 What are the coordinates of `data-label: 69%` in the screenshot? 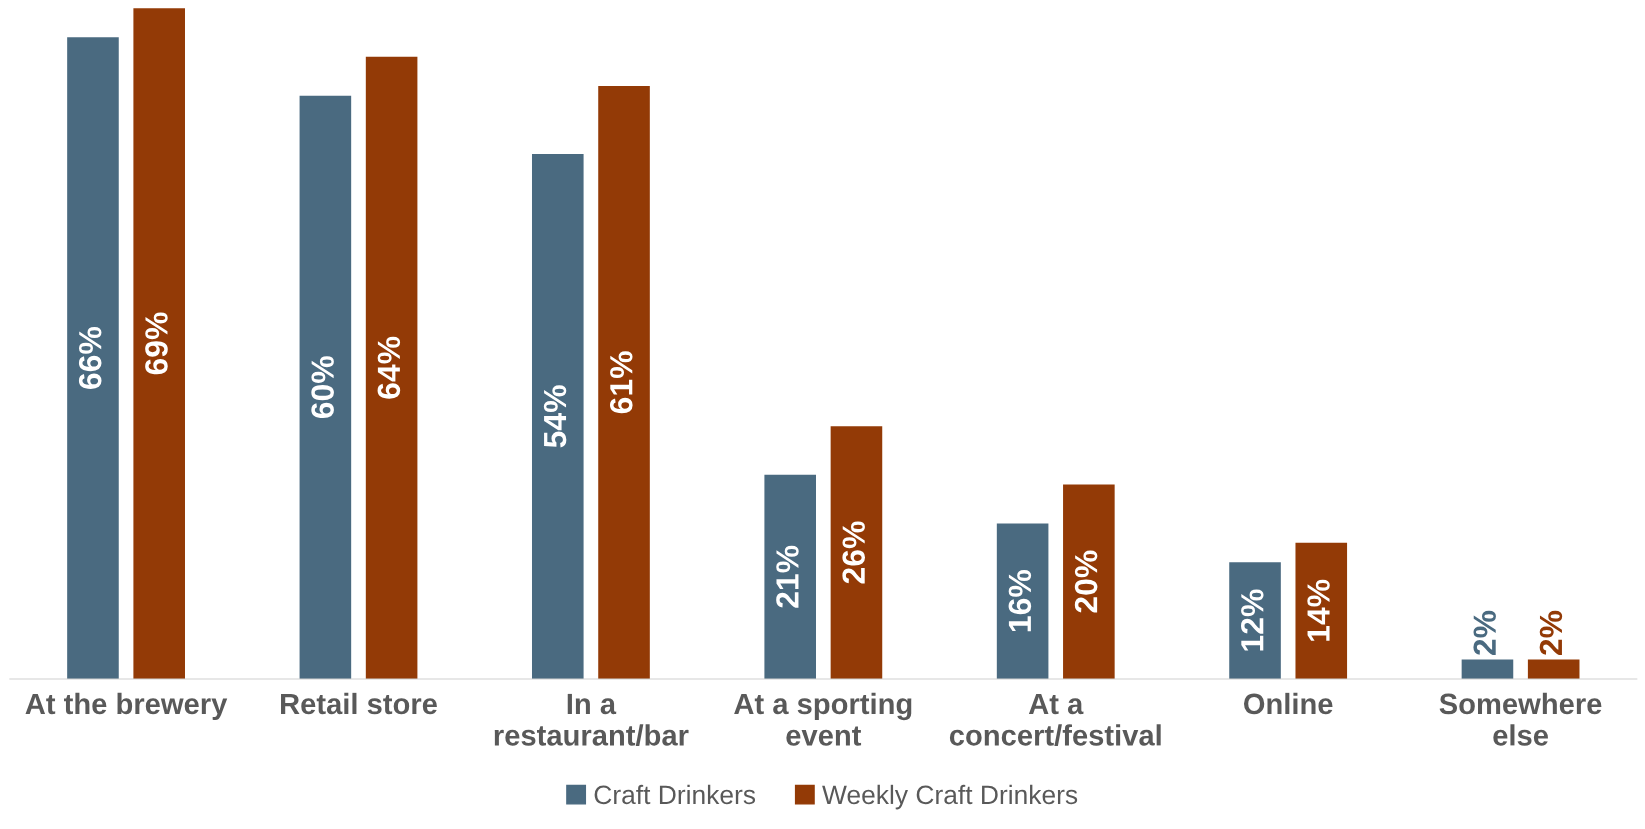 It's located at (156, 343).